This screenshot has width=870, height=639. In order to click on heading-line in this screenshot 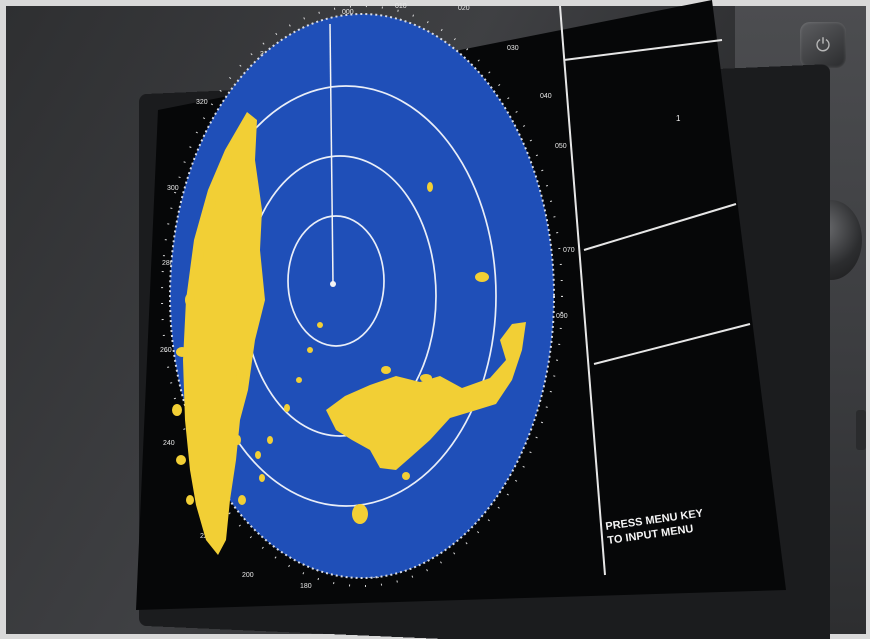, I will do `click(331, 154)`.